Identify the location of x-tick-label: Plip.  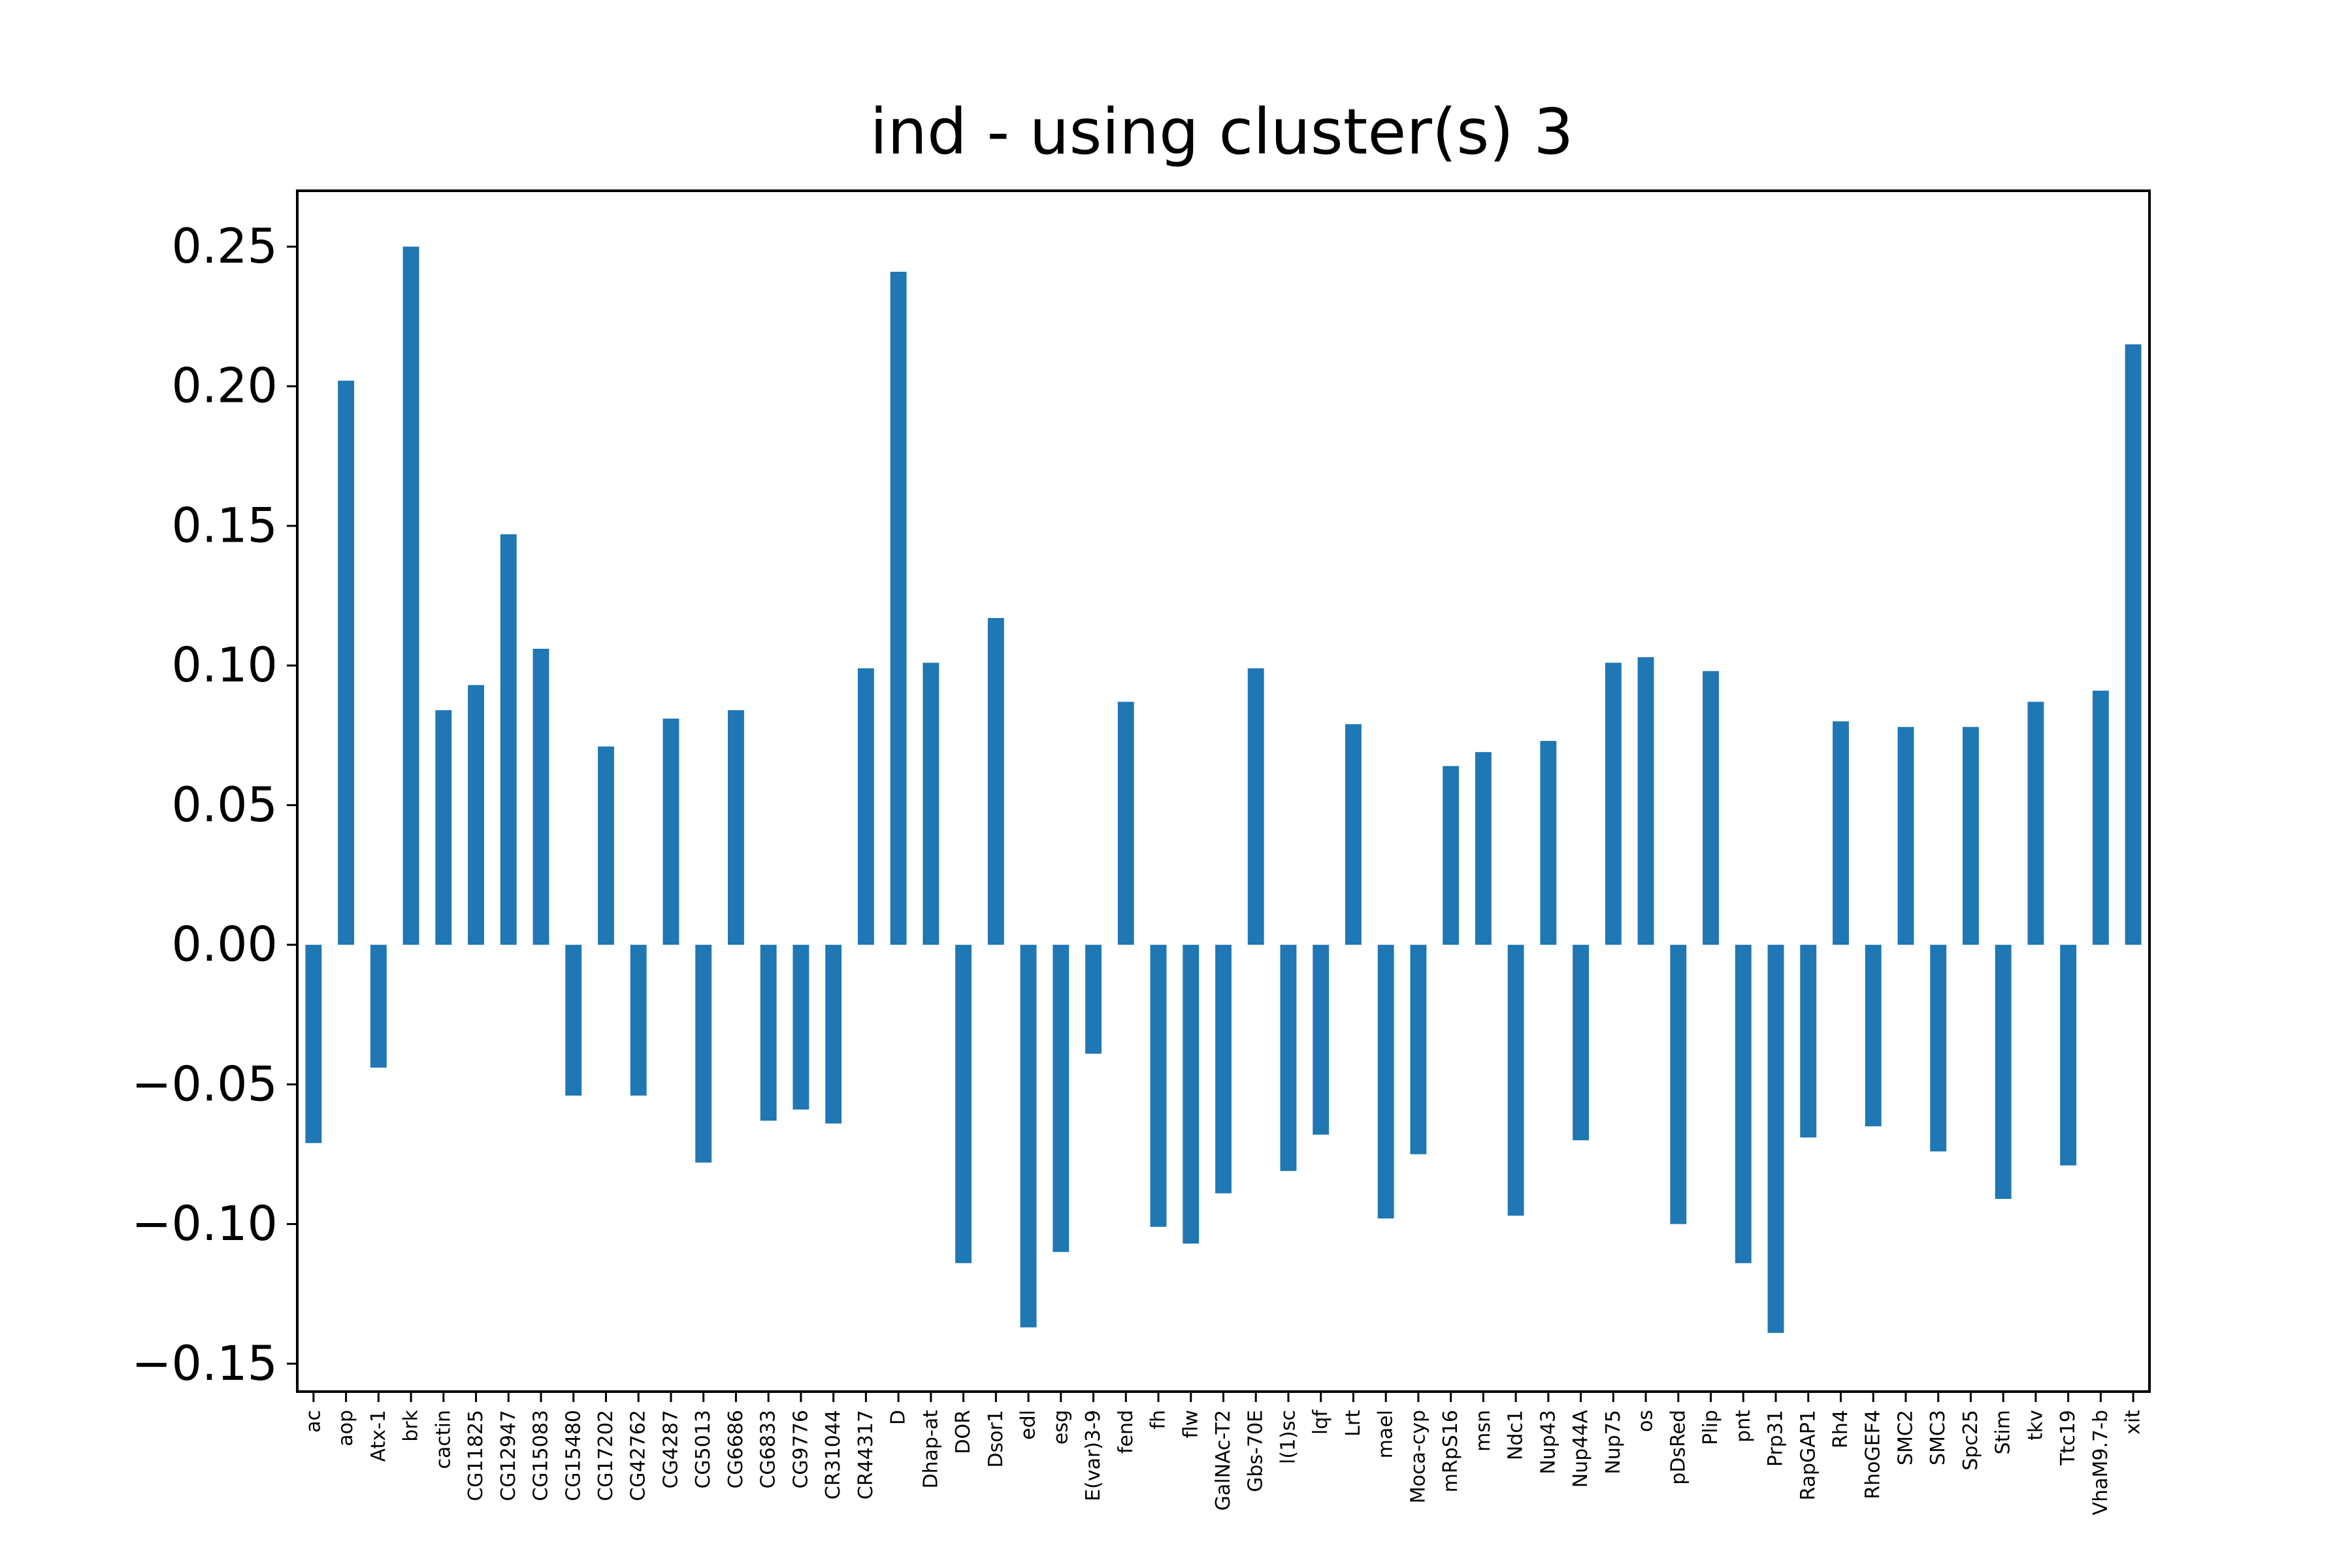
(1710, 1427).